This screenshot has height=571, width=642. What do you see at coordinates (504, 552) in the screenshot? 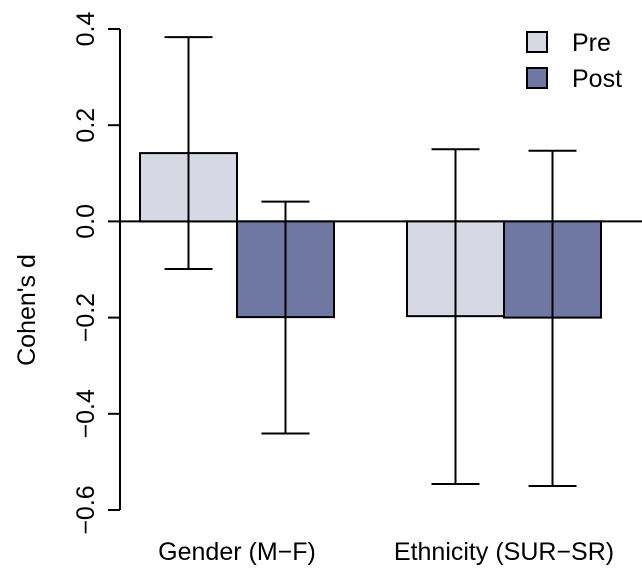
I see `category-label-1: Ethnicity (SUR−SR)` at bounding box center [504, 552].